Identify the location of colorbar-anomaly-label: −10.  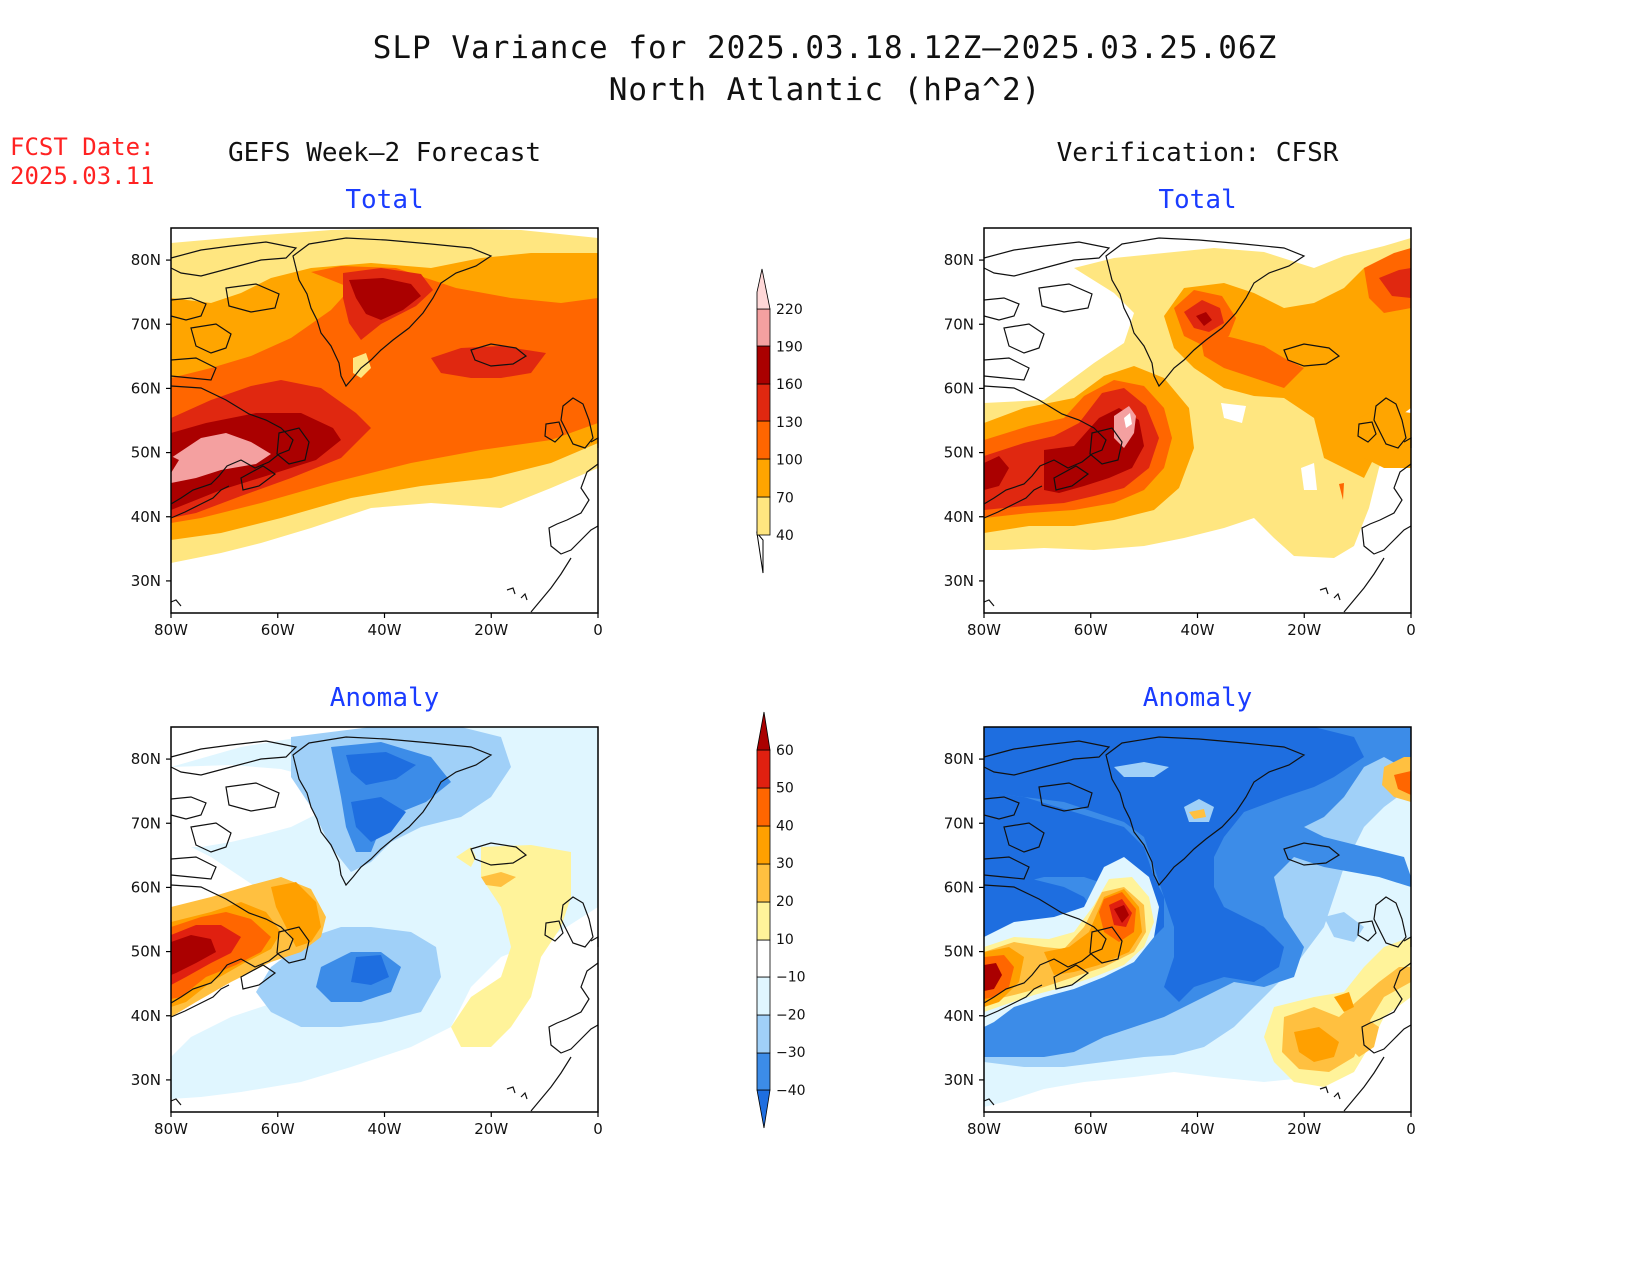
(791, 978).